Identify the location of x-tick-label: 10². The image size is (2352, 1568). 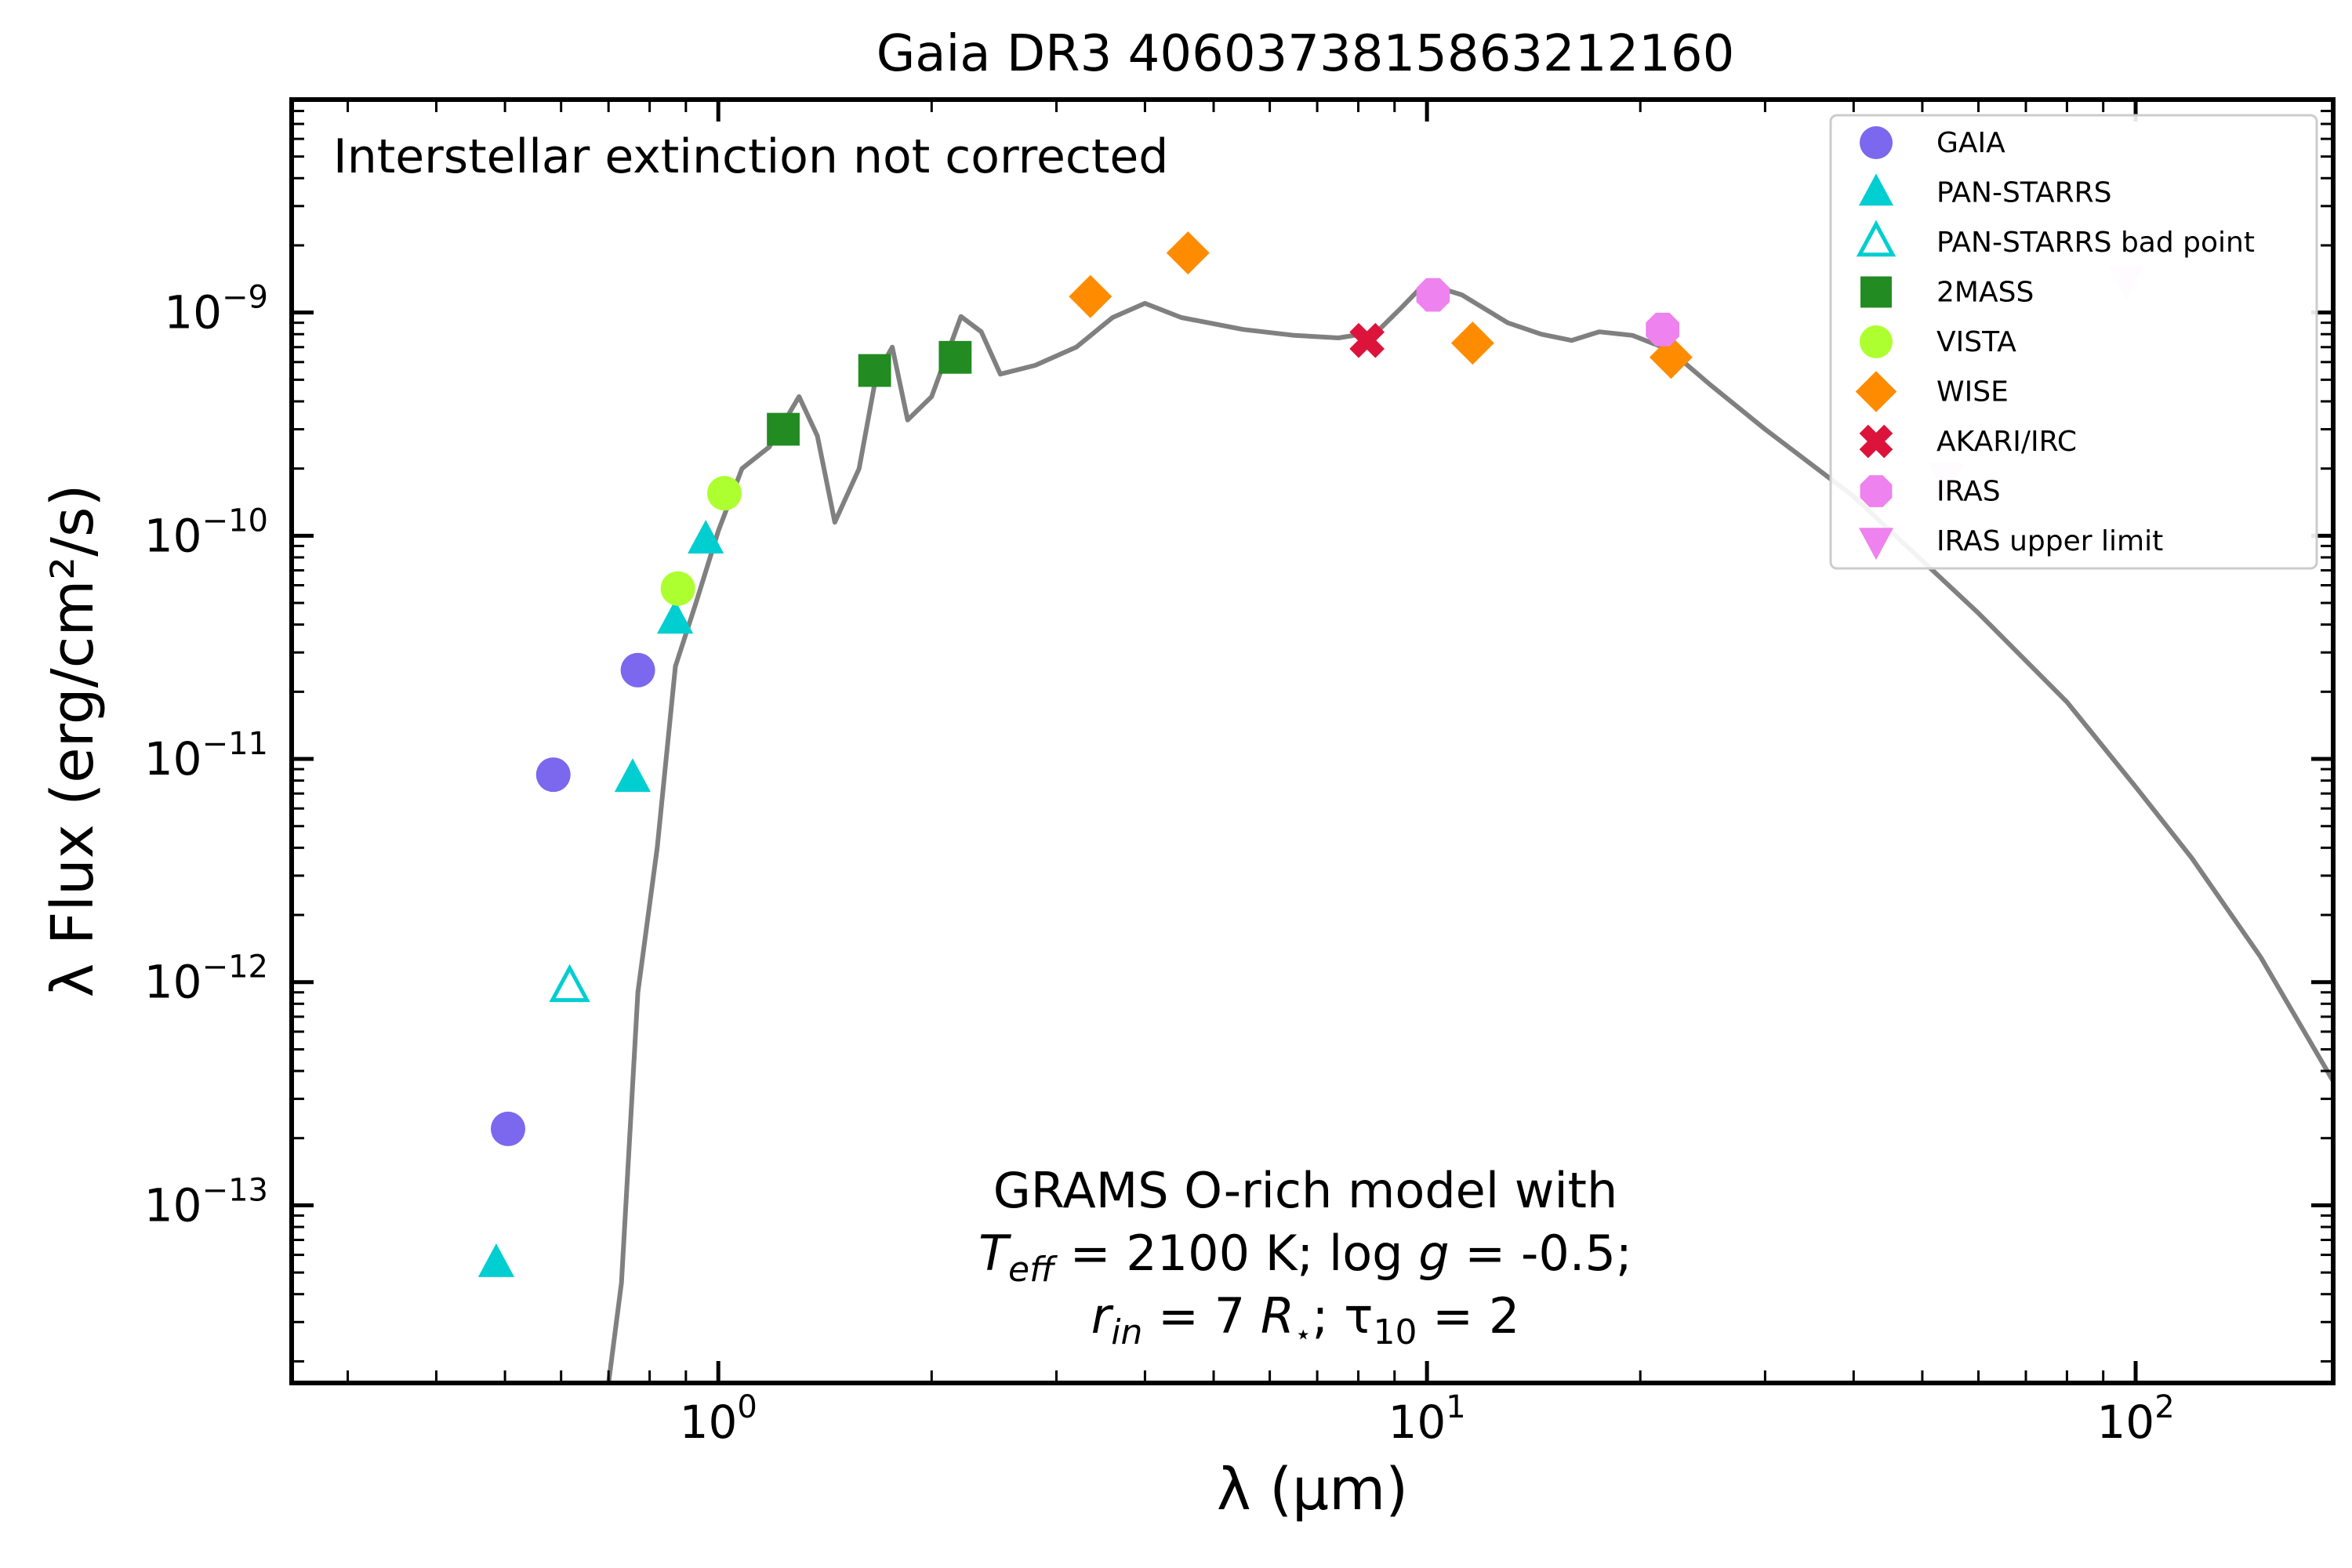
(2135, 1419).